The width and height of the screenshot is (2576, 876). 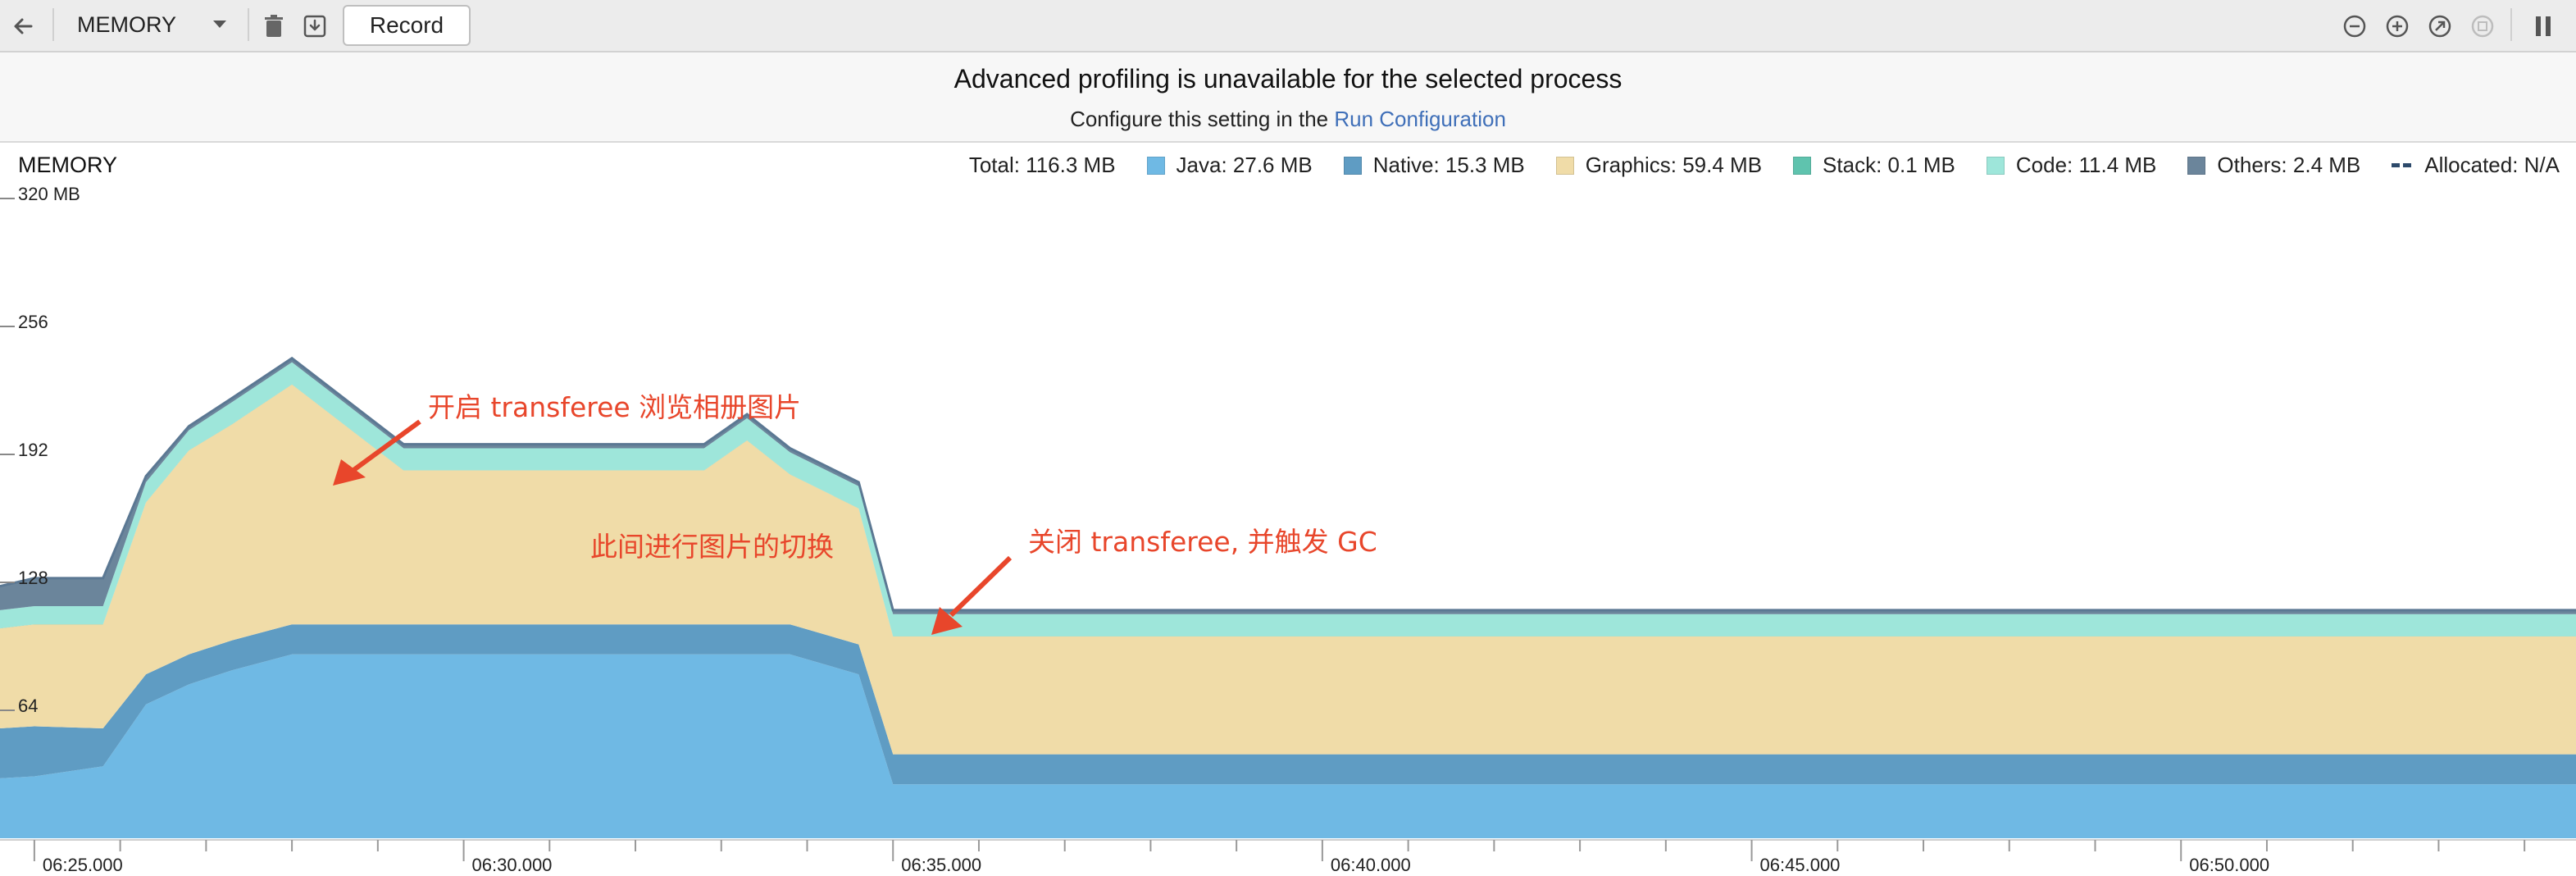 I want to click on run-configuration-link: Run Configuration, so click(x=1420, y=119).